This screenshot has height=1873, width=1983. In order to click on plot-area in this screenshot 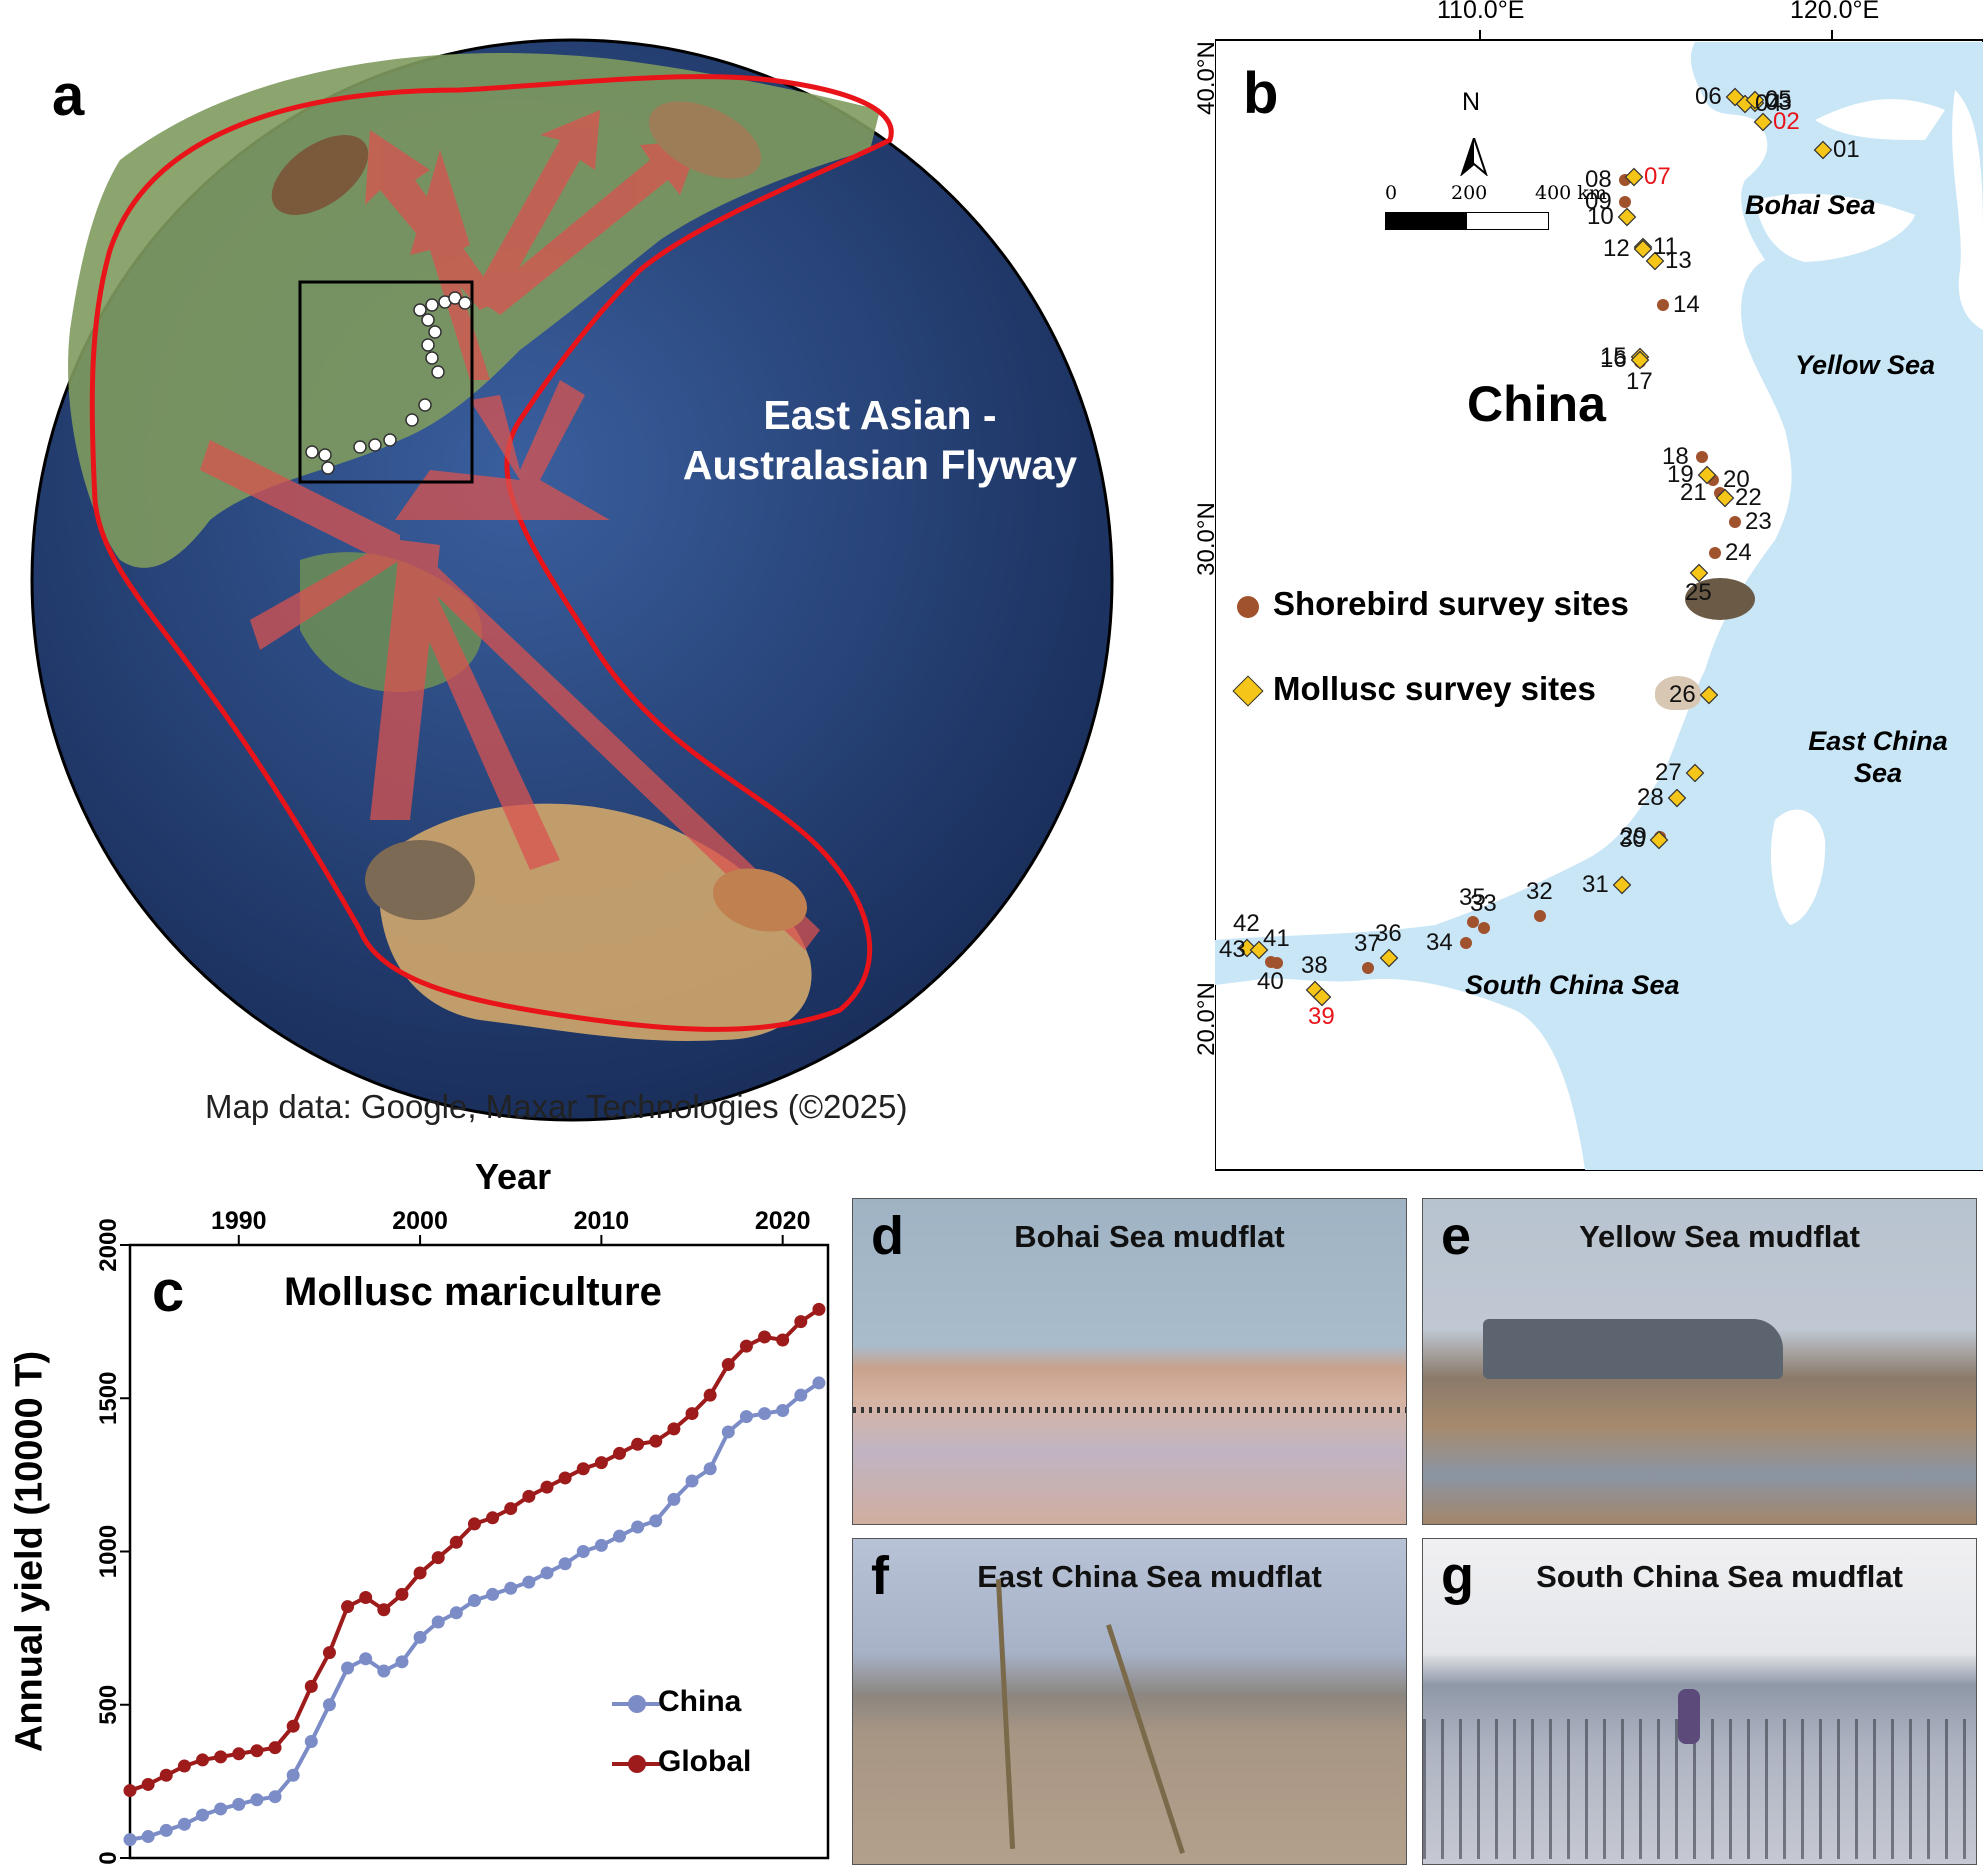, I will do `click(479, 1551)`.